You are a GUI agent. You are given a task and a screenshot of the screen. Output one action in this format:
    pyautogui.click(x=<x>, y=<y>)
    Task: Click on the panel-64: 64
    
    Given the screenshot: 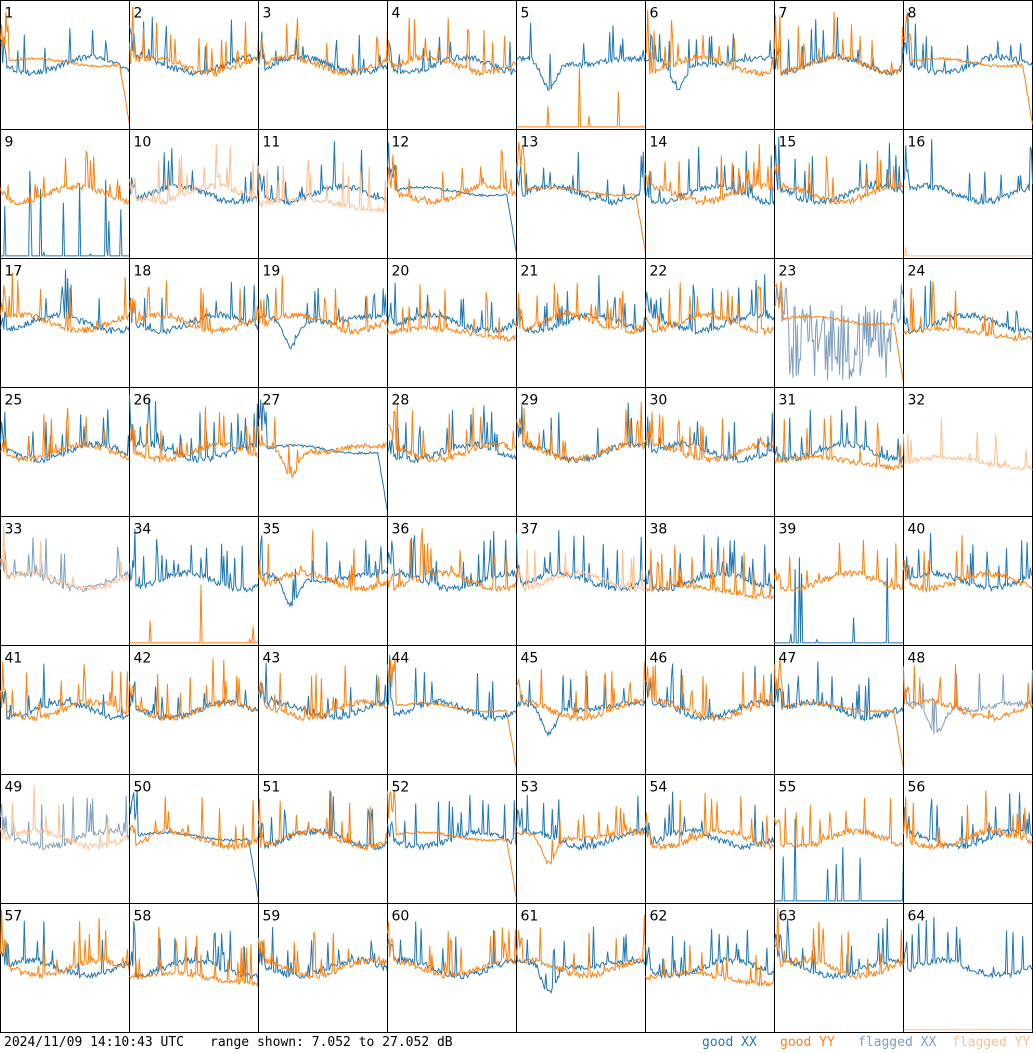 What is the action you would take?
    pyautogui.click(x=968, y=968)
    